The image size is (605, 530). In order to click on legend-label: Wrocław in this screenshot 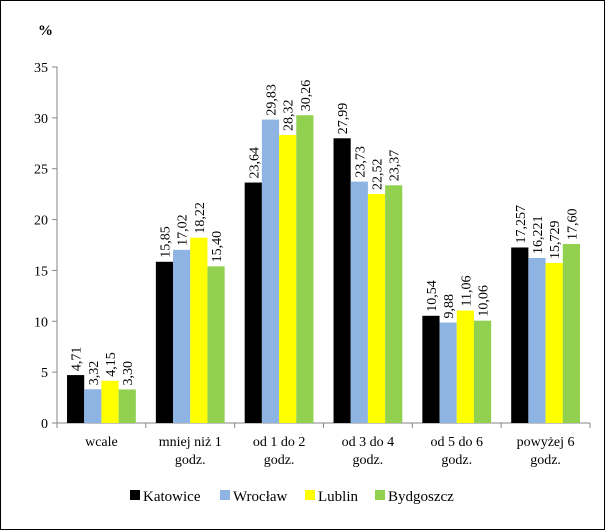, I will do `click(260, 497)`.